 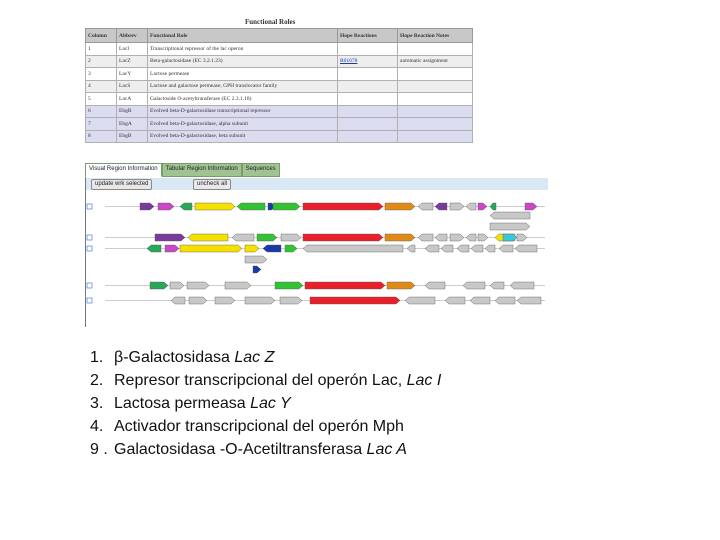 I want to click on cell-abbrev: EbgA, so click(x=132, y=124).